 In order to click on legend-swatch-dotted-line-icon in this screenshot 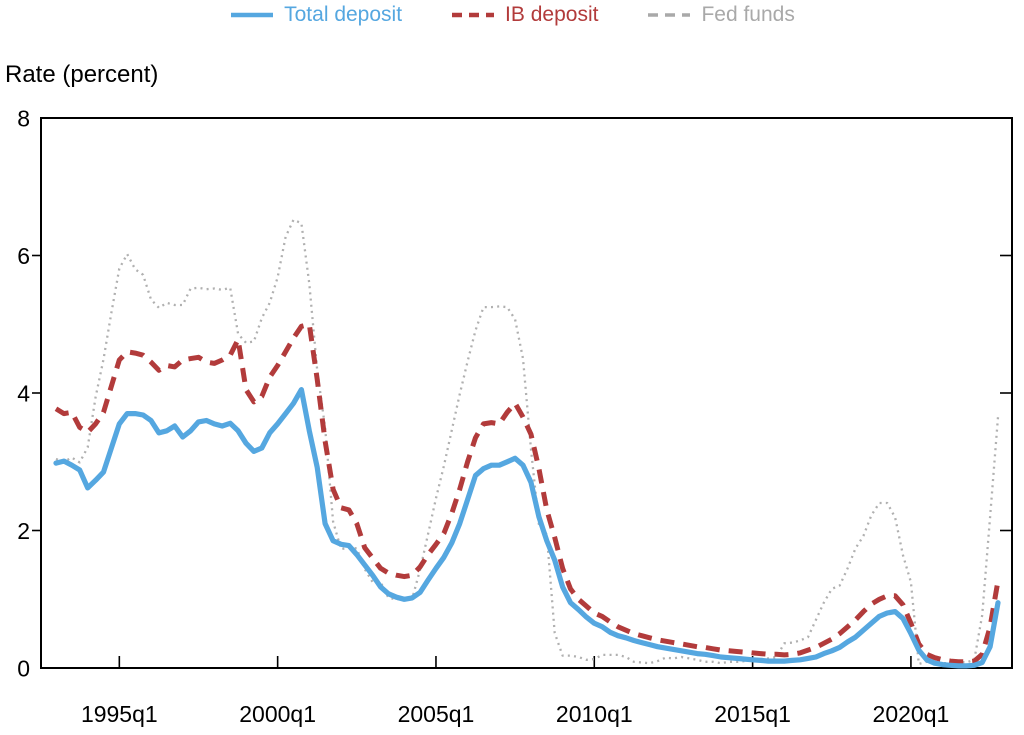, I will do `click(669, 15)`.